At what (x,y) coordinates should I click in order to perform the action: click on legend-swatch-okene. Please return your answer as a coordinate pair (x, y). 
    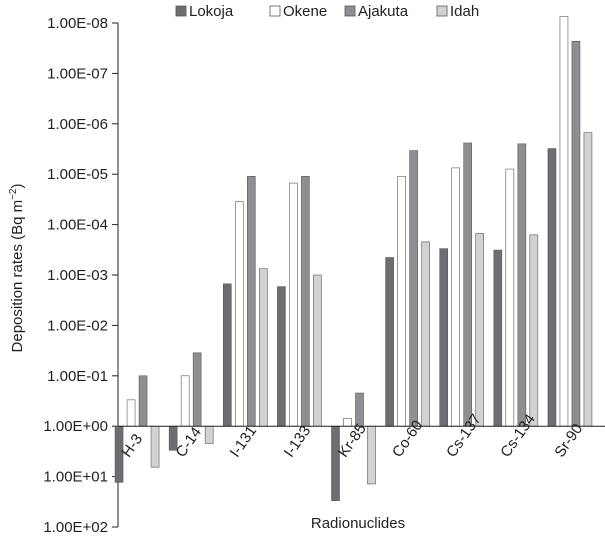
    Looking at the image, I should click on (275, 11).